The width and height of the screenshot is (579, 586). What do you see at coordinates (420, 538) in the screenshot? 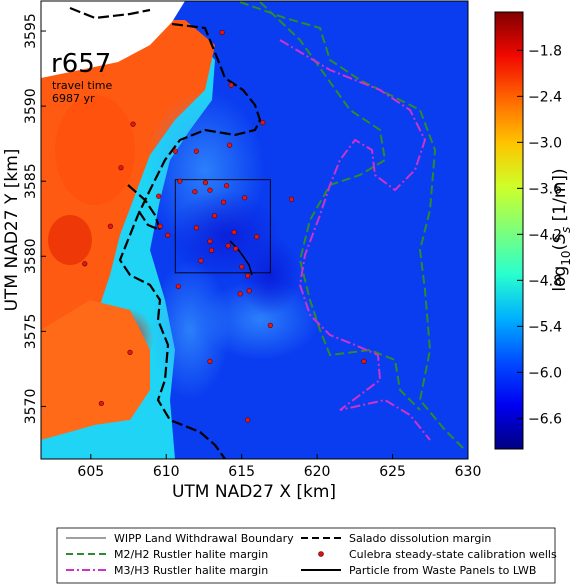
I see `legend-label: Salado dissolution margin` at bounding box center [420, 538].